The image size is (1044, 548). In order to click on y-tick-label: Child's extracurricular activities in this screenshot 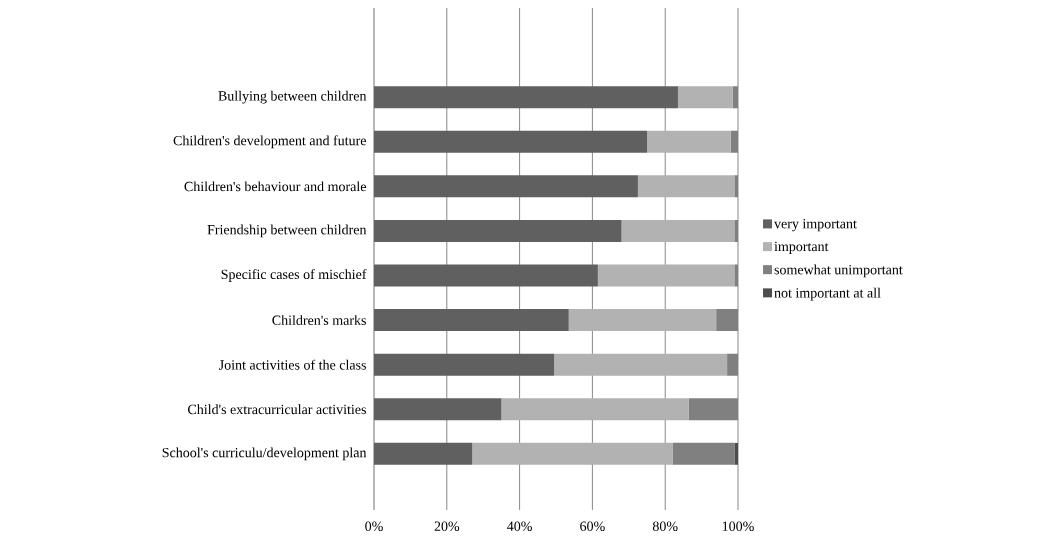, I will do `click(277, 409)`.